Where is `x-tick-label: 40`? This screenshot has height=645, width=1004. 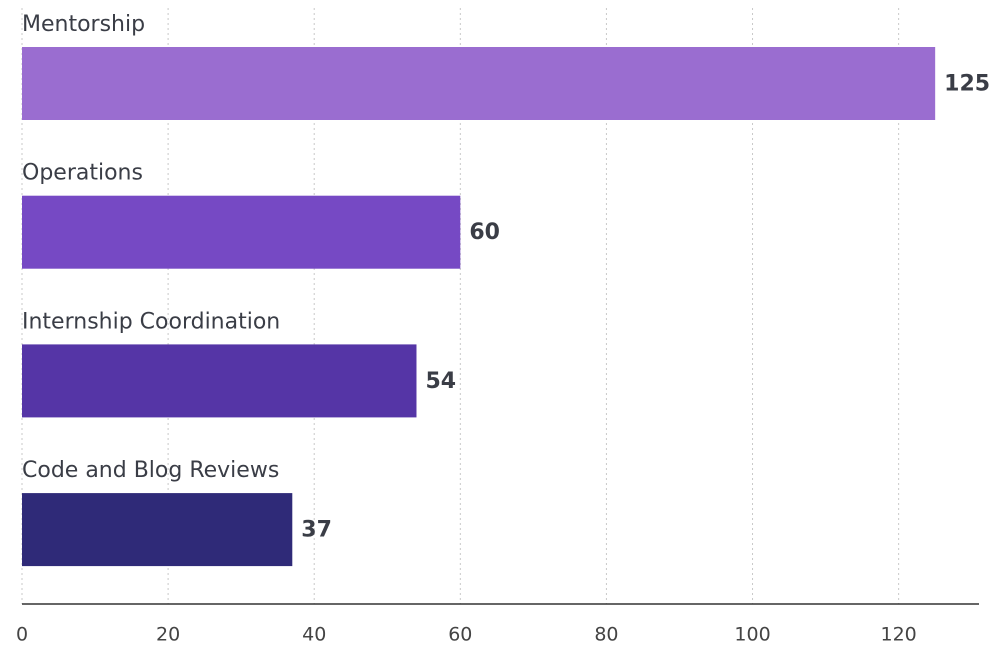 x-tick-label: 40 is located at coordinates (314, 634).